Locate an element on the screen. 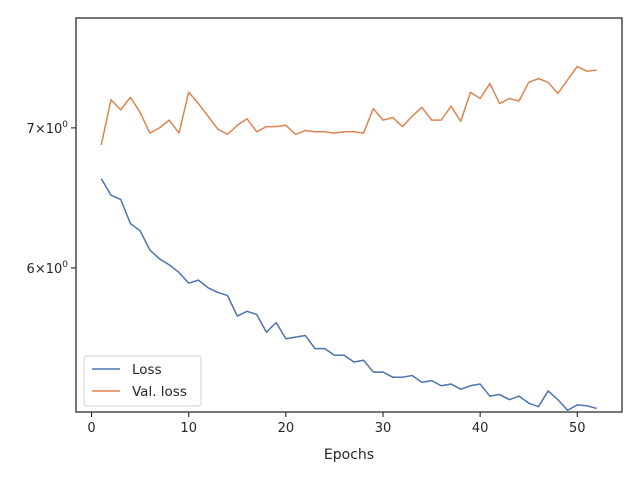  x-tick-label: 0 is located at coordinates (91, 428).